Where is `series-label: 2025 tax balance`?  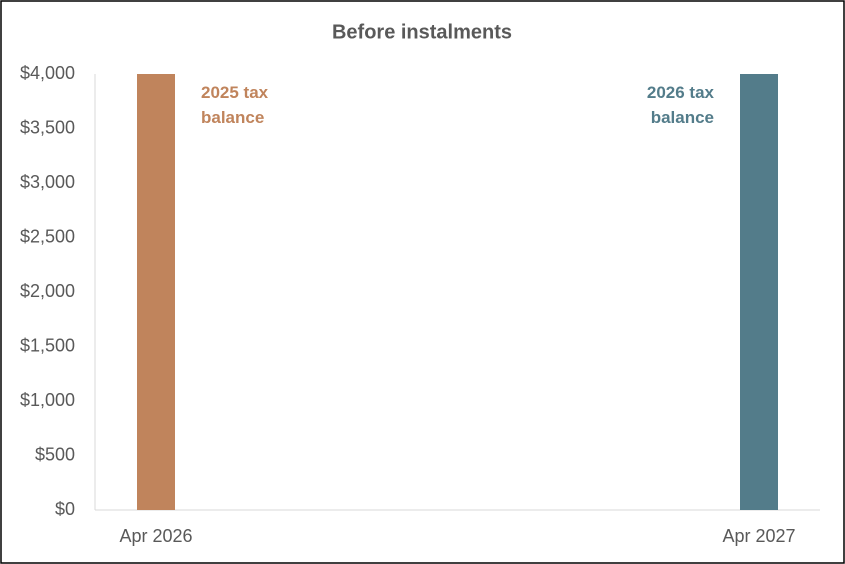
series-label: 2025 tax balance is located at coordinates (235, 105).